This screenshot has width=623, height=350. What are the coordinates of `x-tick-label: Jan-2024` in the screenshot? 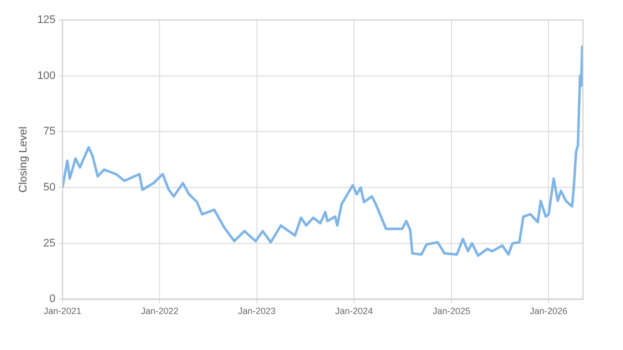 It's located at (354, 311).